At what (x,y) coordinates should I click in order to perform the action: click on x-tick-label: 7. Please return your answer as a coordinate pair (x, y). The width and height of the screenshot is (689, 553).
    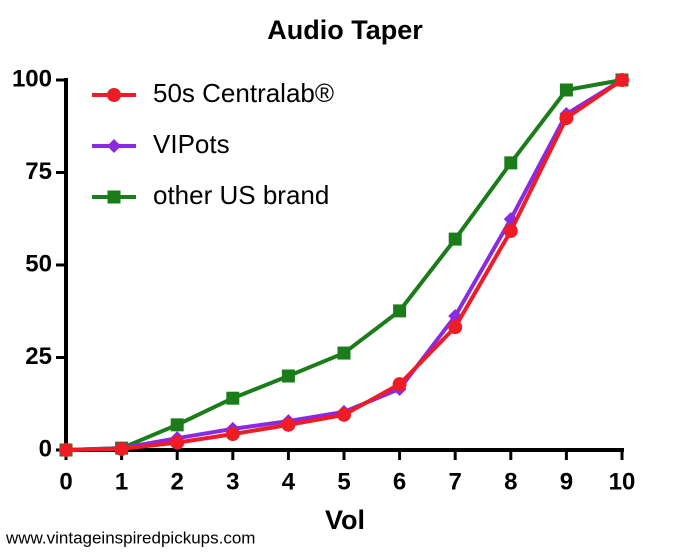
    Looking at the image, I should click on (455, 481).